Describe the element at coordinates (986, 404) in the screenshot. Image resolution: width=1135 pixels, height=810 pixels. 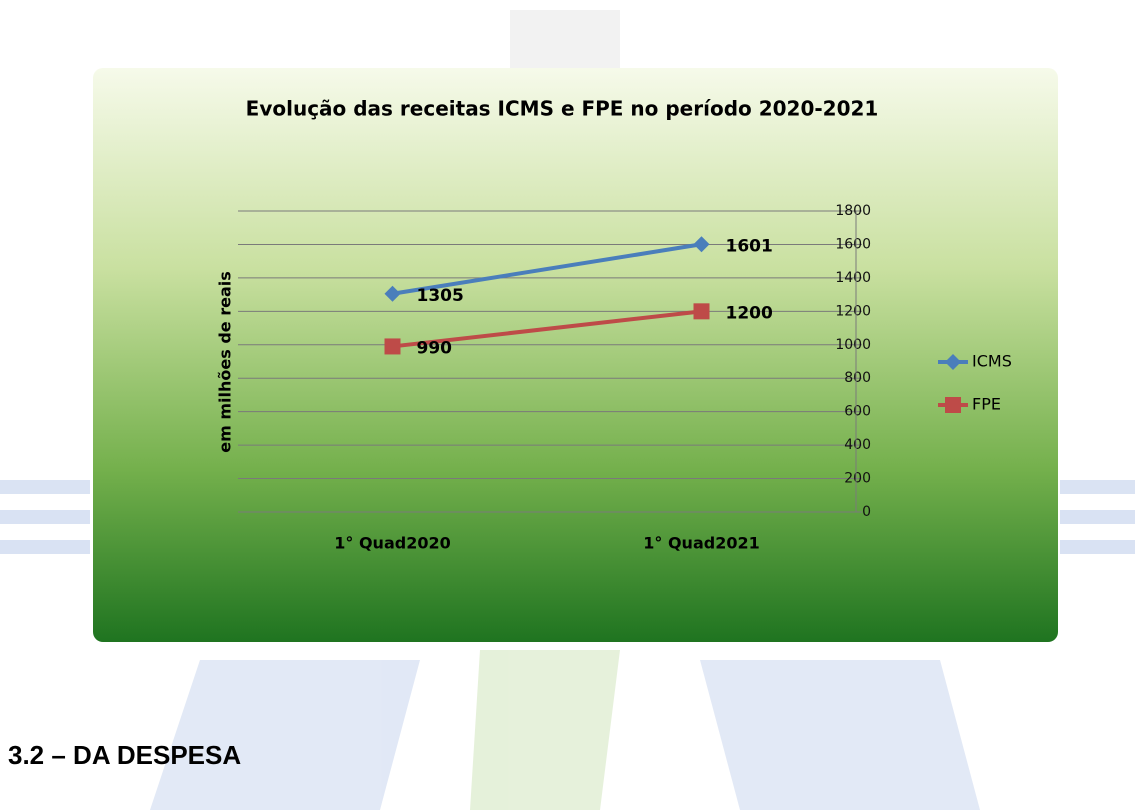
I see `legend-label: FPE` at that location.